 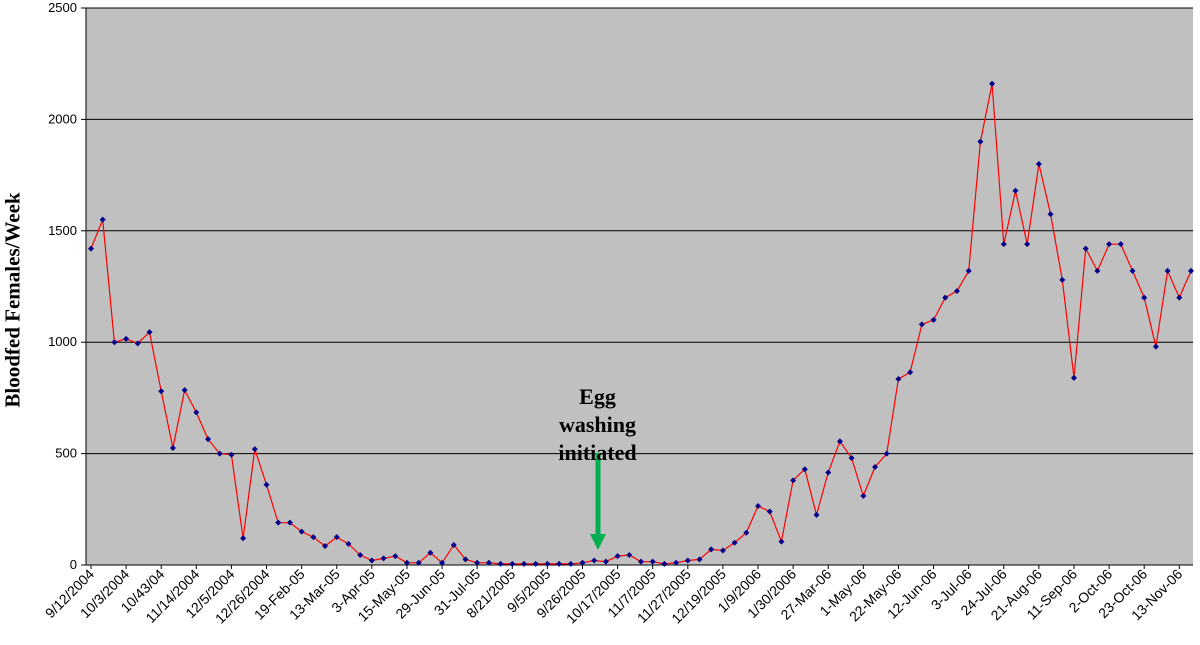 What do you see at coordinates (597, 410) in the screenshot?
I see `annotation-line1: Egg washing` at bounding box center [597, 410].